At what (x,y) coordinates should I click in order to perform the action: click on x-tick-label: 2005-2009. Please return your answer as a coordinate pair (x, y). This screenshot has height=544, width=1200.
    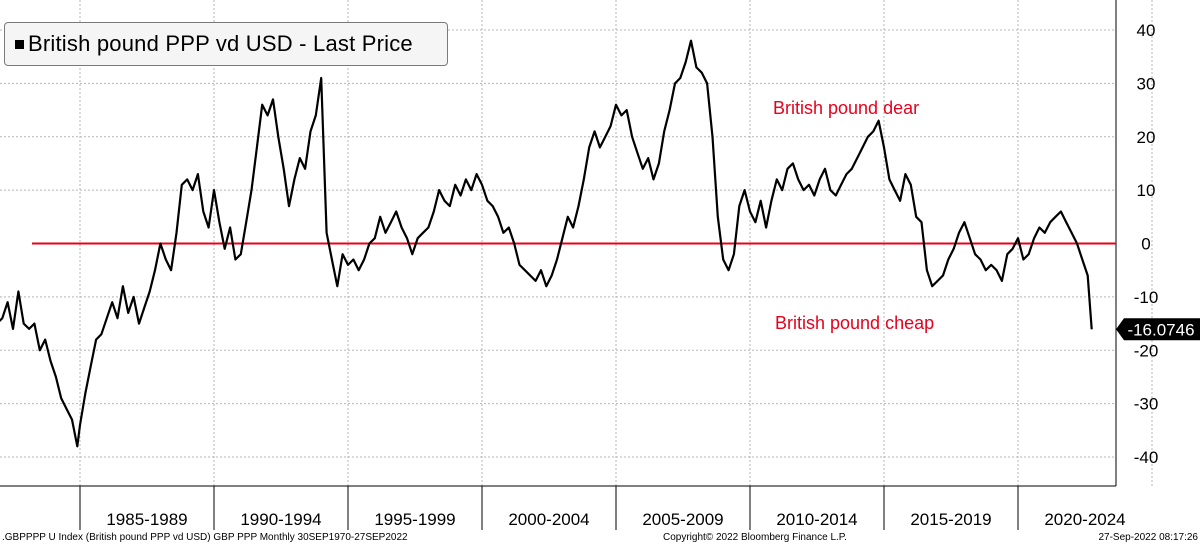
    Looking at the image, I should click on (682, 519).